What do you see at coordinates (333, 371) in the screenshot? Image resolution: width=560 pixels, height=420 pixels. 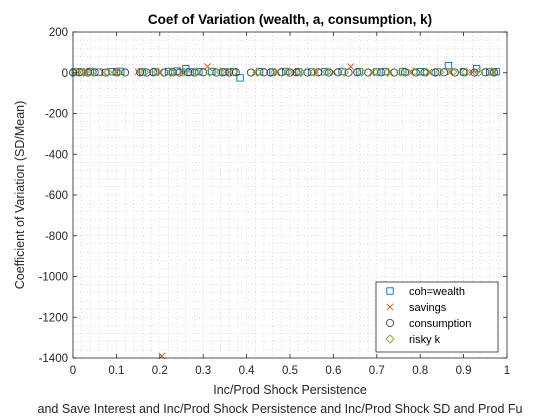 I see `x-tick-label: 0.6` at bounding box center [333, 371].